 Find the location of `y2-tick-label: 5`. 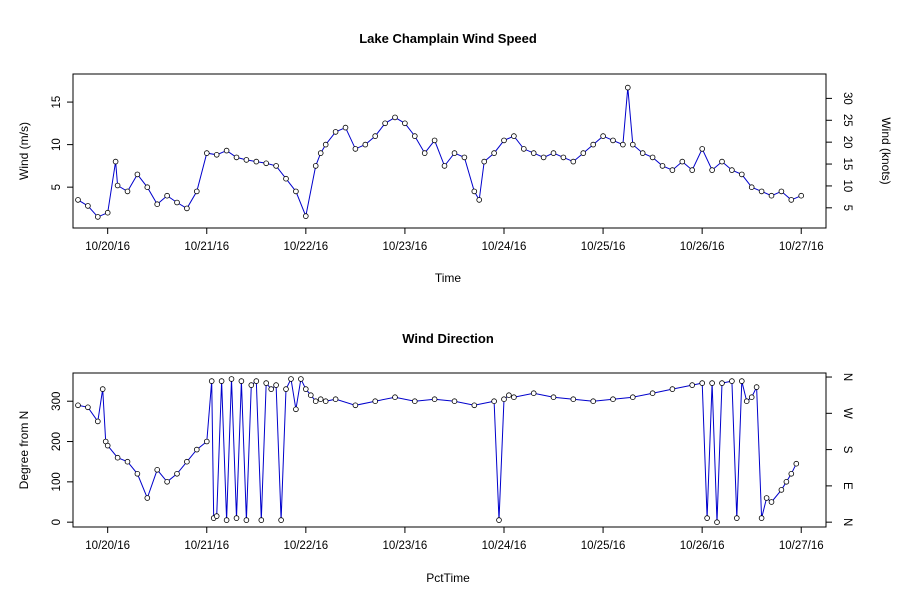

y2-tick-label: 5 is located at coordinates (847, 208).